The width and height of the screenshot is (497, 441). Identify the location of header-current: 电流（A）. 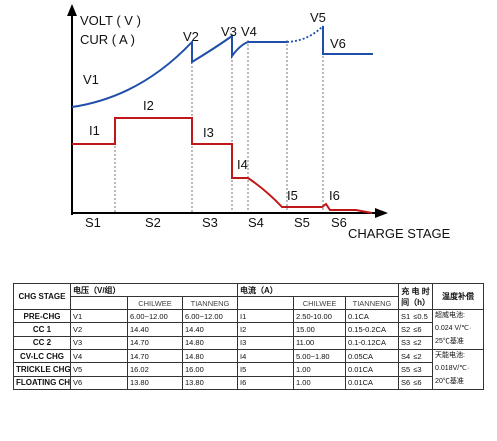
(318, 290).